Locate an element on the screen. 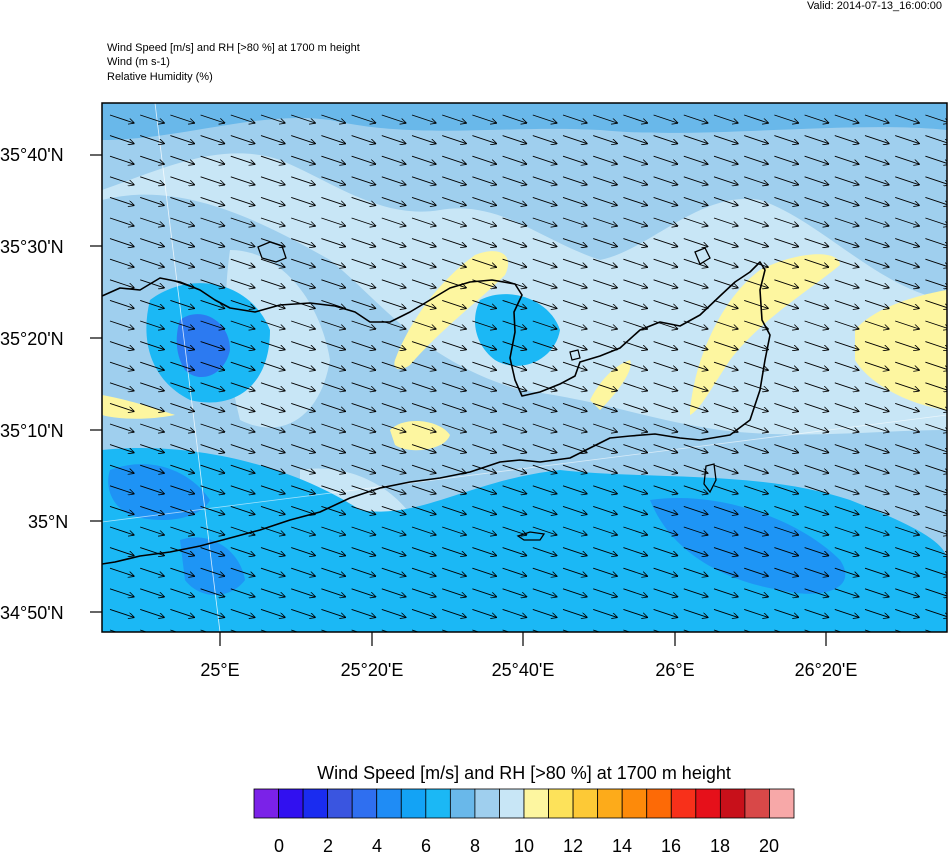 The image size is (948, 857). colorbar-tick-label: 4 is located at coordinates (377, 846).